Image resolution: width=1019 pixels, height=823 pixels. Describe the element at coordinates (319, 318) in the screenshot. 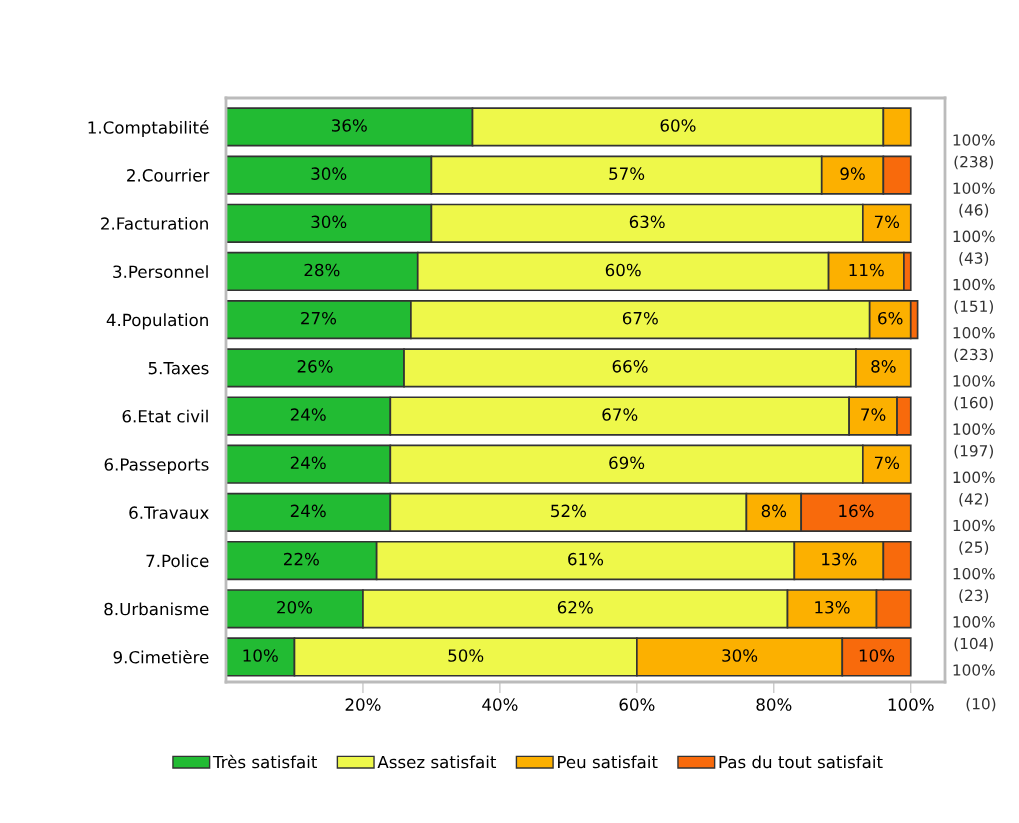

I see `data-label: 27%` at that location.